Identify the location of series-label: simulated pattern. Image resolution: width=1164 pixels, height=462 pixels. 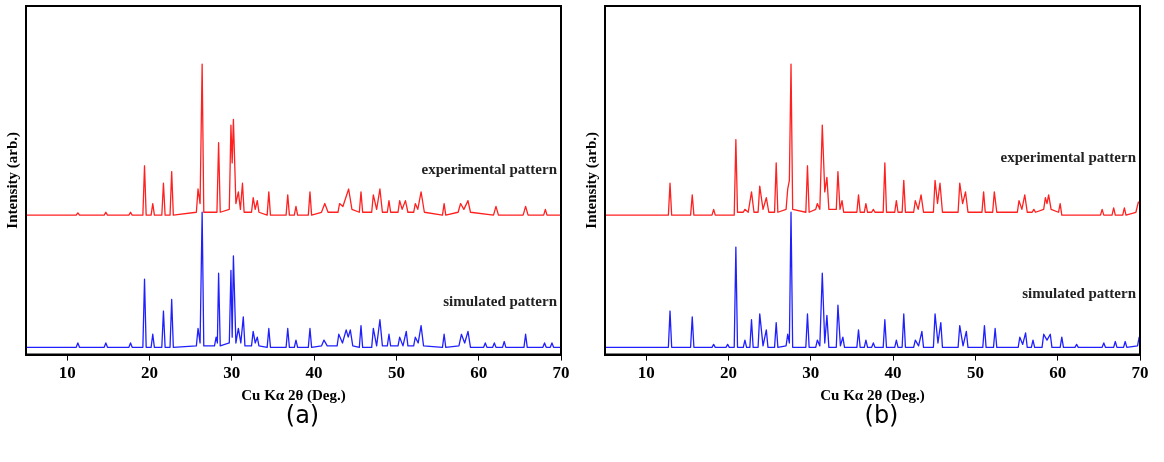
(500, 300).